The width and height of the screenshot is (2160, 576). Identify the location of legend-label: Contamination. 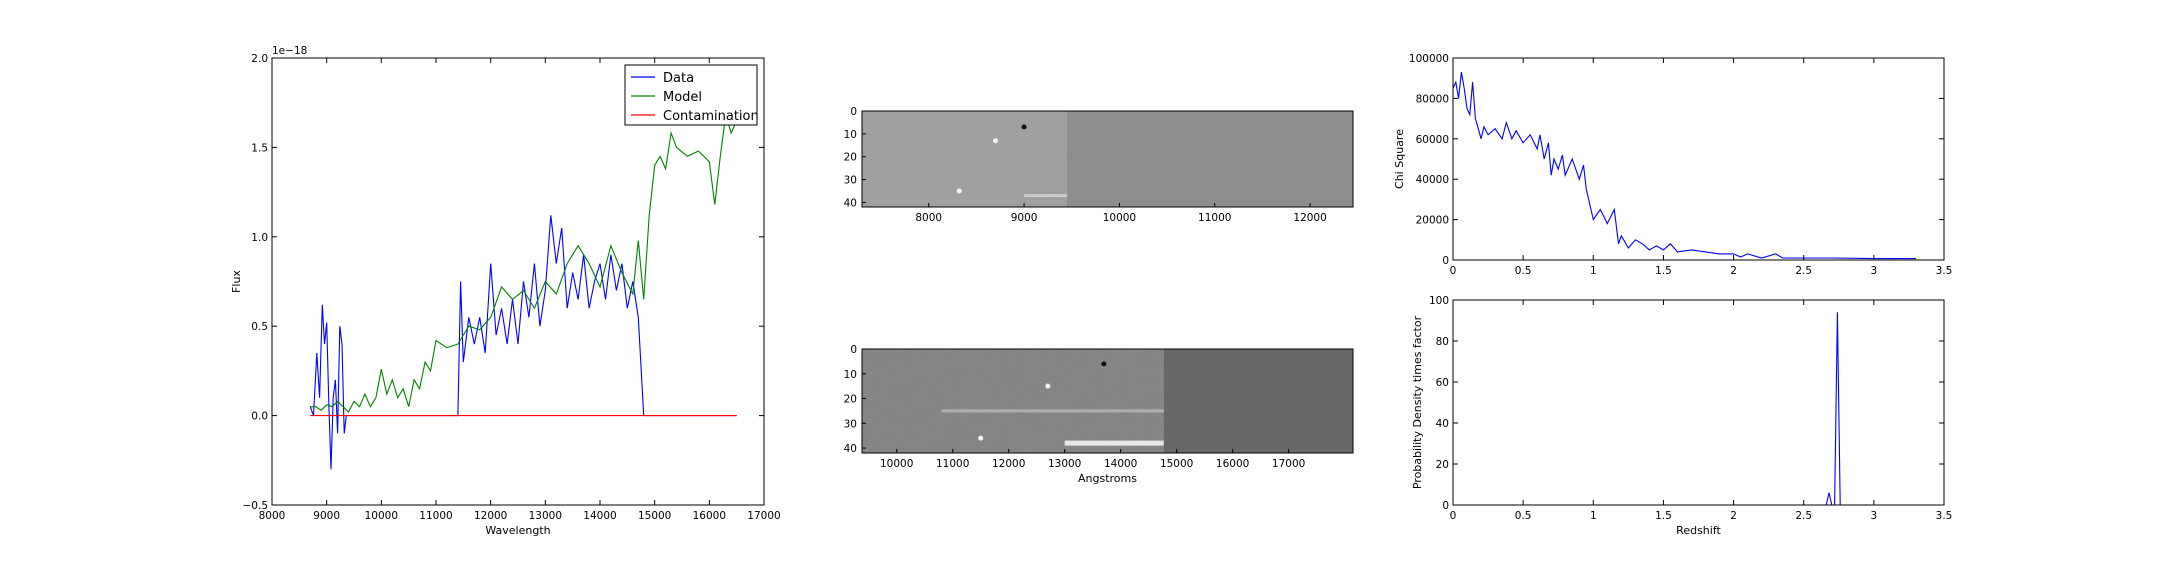
(711, 116).